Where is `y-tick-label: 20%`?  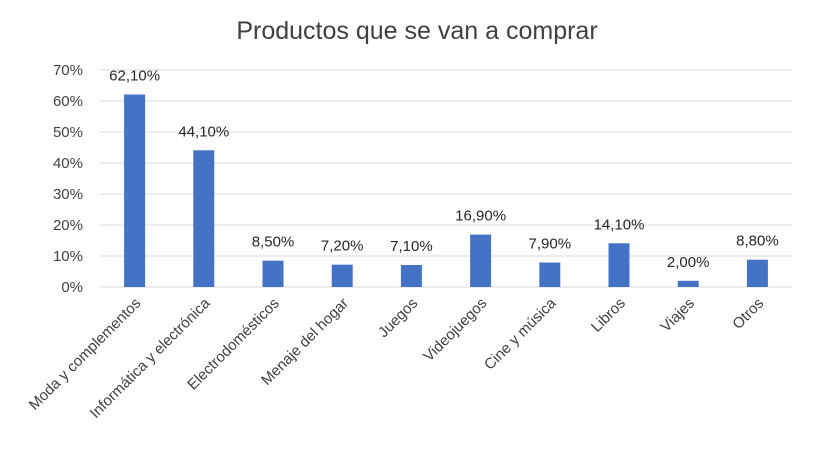
y-tick-label: 20% is located at coordinates (68, 225).